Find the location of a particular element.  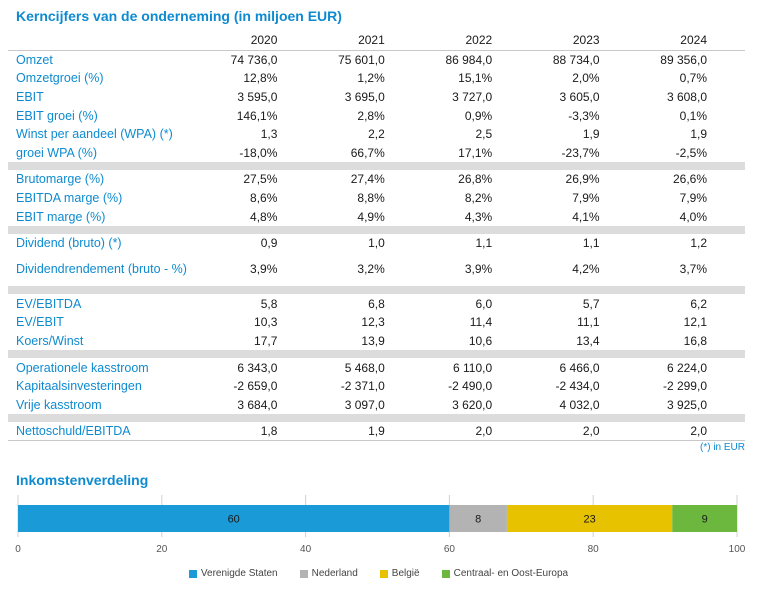

income-distribution-title: Inkomstenverdeling is located at coordinates (82, 480).